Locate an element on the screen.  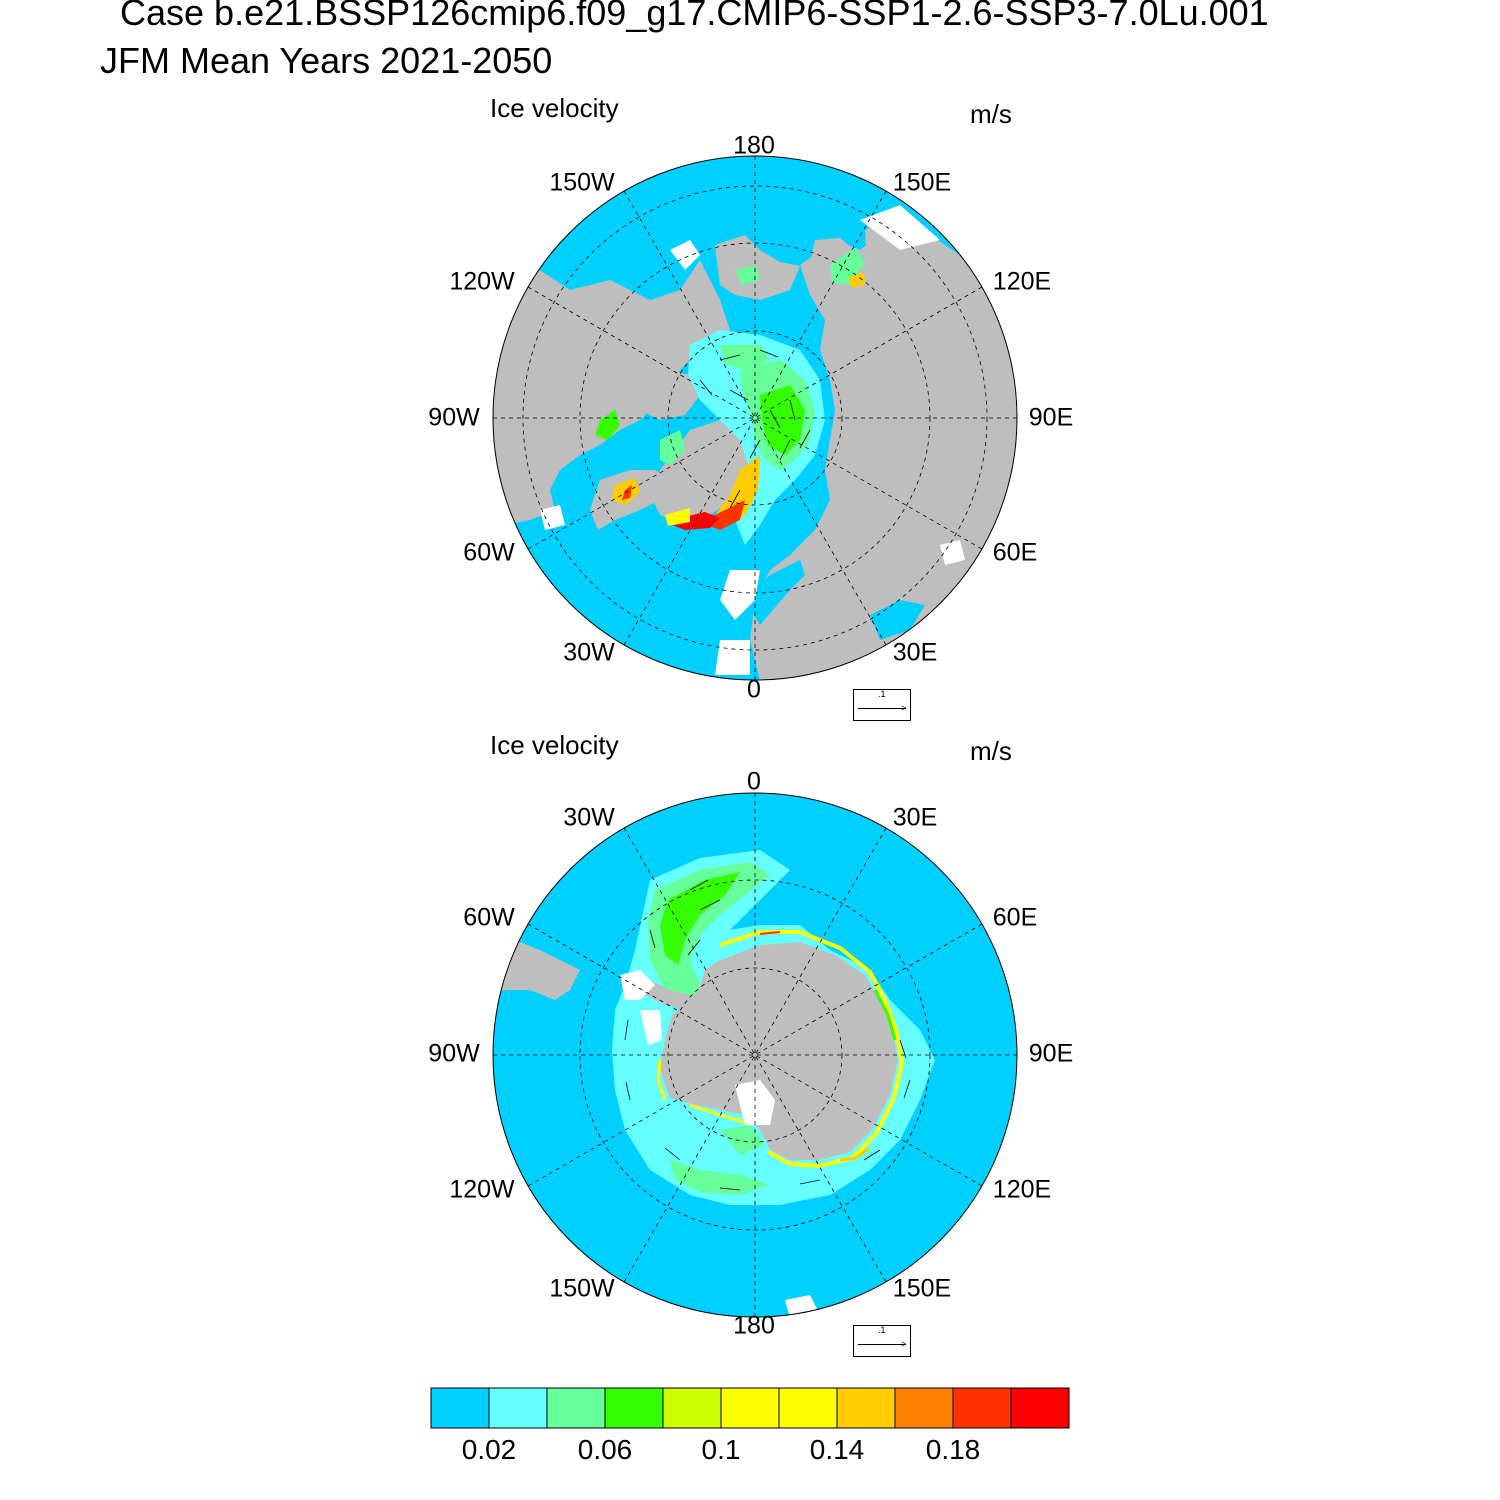
colorbar-tick-label: 0.1 is located at coordinates (721, 1449).